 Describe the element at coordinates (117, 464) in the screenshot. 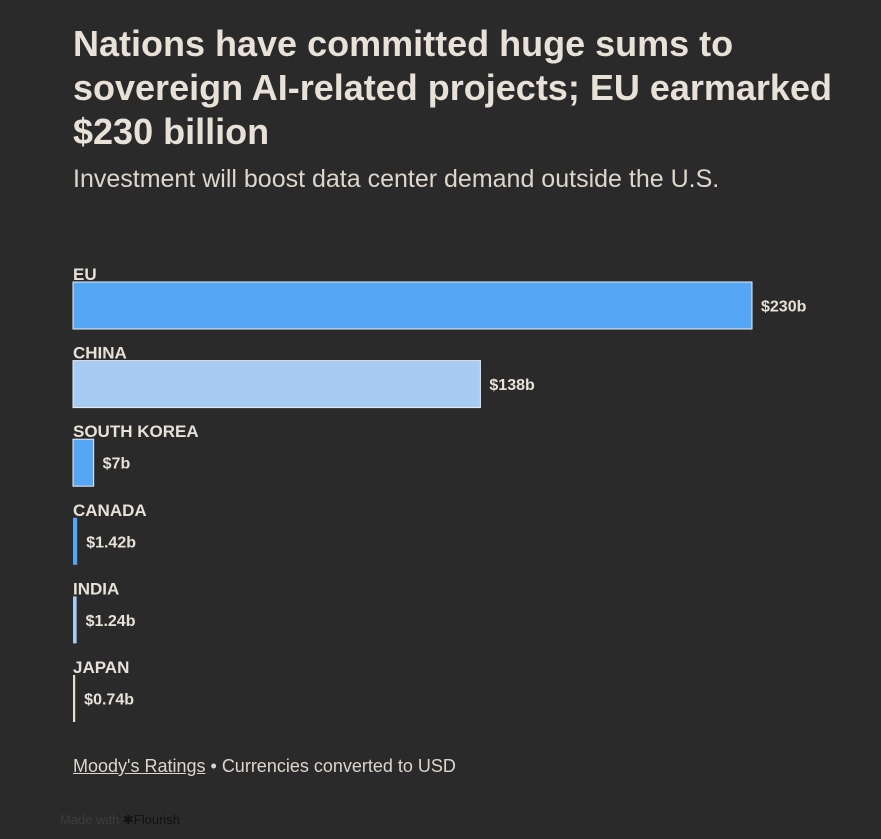

I see `value-label-south-korea: $7b` at that location.